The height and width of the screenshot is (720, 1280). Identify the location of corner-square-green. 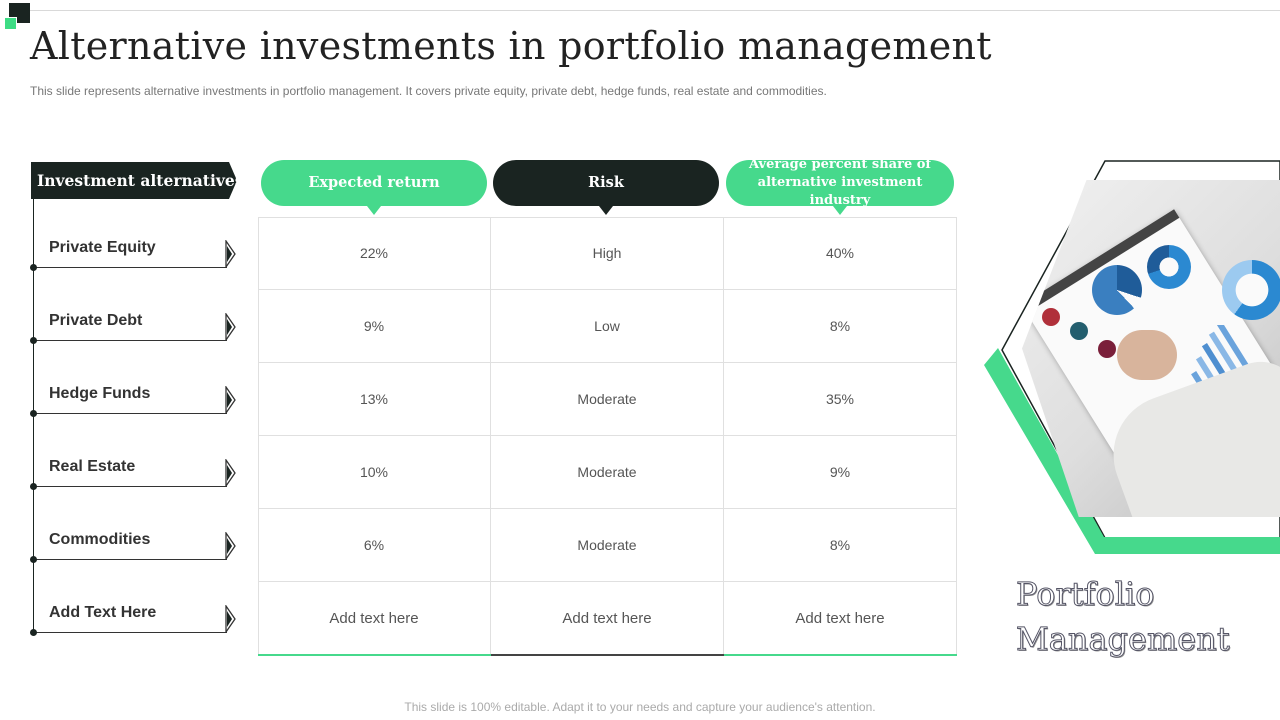
(10, 23).